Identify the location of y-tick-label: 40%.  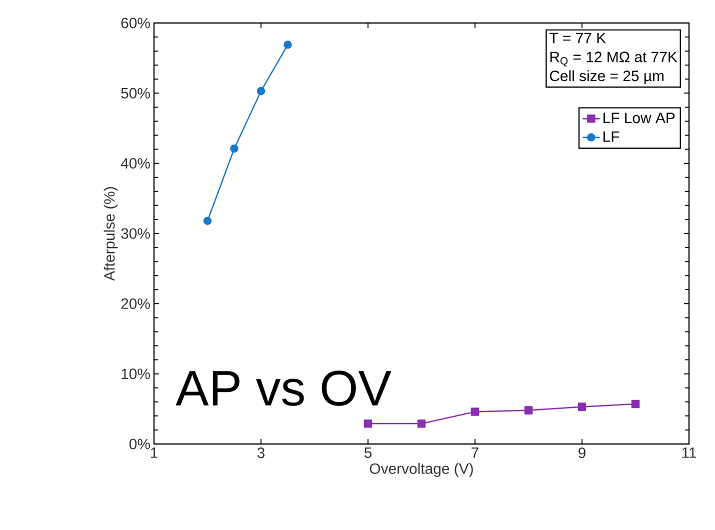
(135, 163).